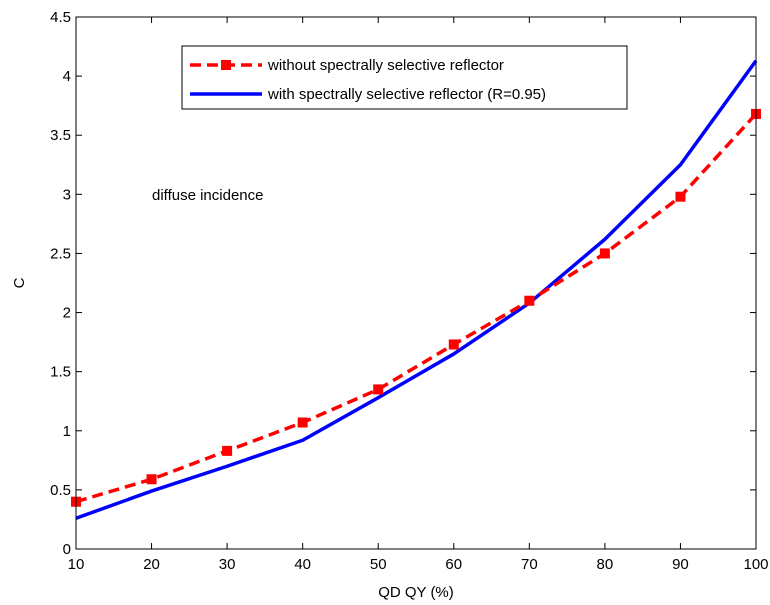 Image resolution: width=770 pixels, height=605 pixels. What do you see at coordinates (67, 549) in the screenshot?
I see `y-tick-label: 0` at bounding box center [67, 549].